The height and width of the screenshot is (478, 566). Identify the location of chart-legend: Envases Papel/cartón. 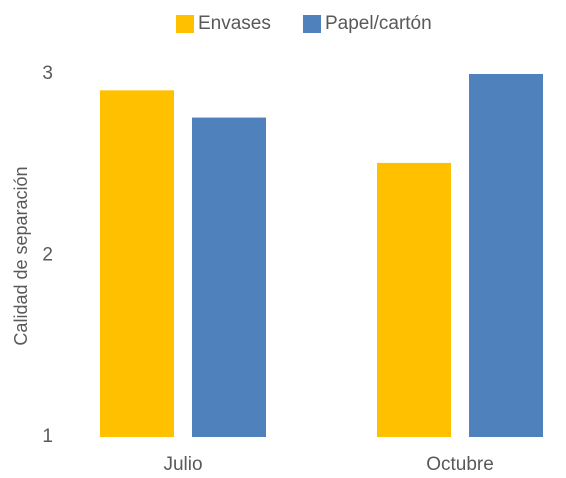
(304, 23).